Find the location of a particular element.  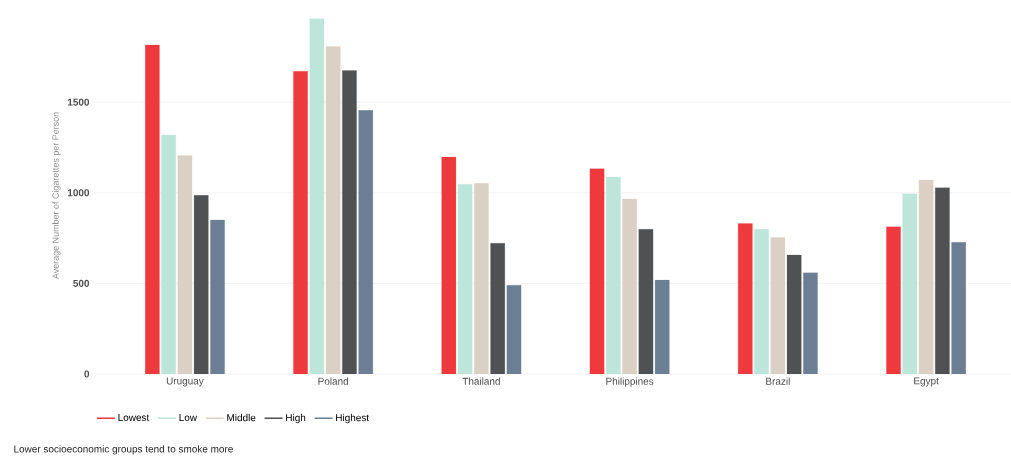

x-tick-label: Egypt is located at coordinates (926, 382).